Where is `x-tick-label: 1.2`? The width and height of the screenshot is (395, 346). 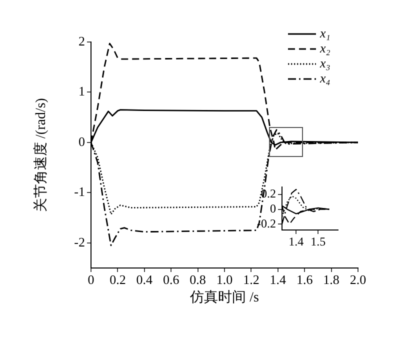
x-tick-label: 1.2 is located at coordinates (251, 280).